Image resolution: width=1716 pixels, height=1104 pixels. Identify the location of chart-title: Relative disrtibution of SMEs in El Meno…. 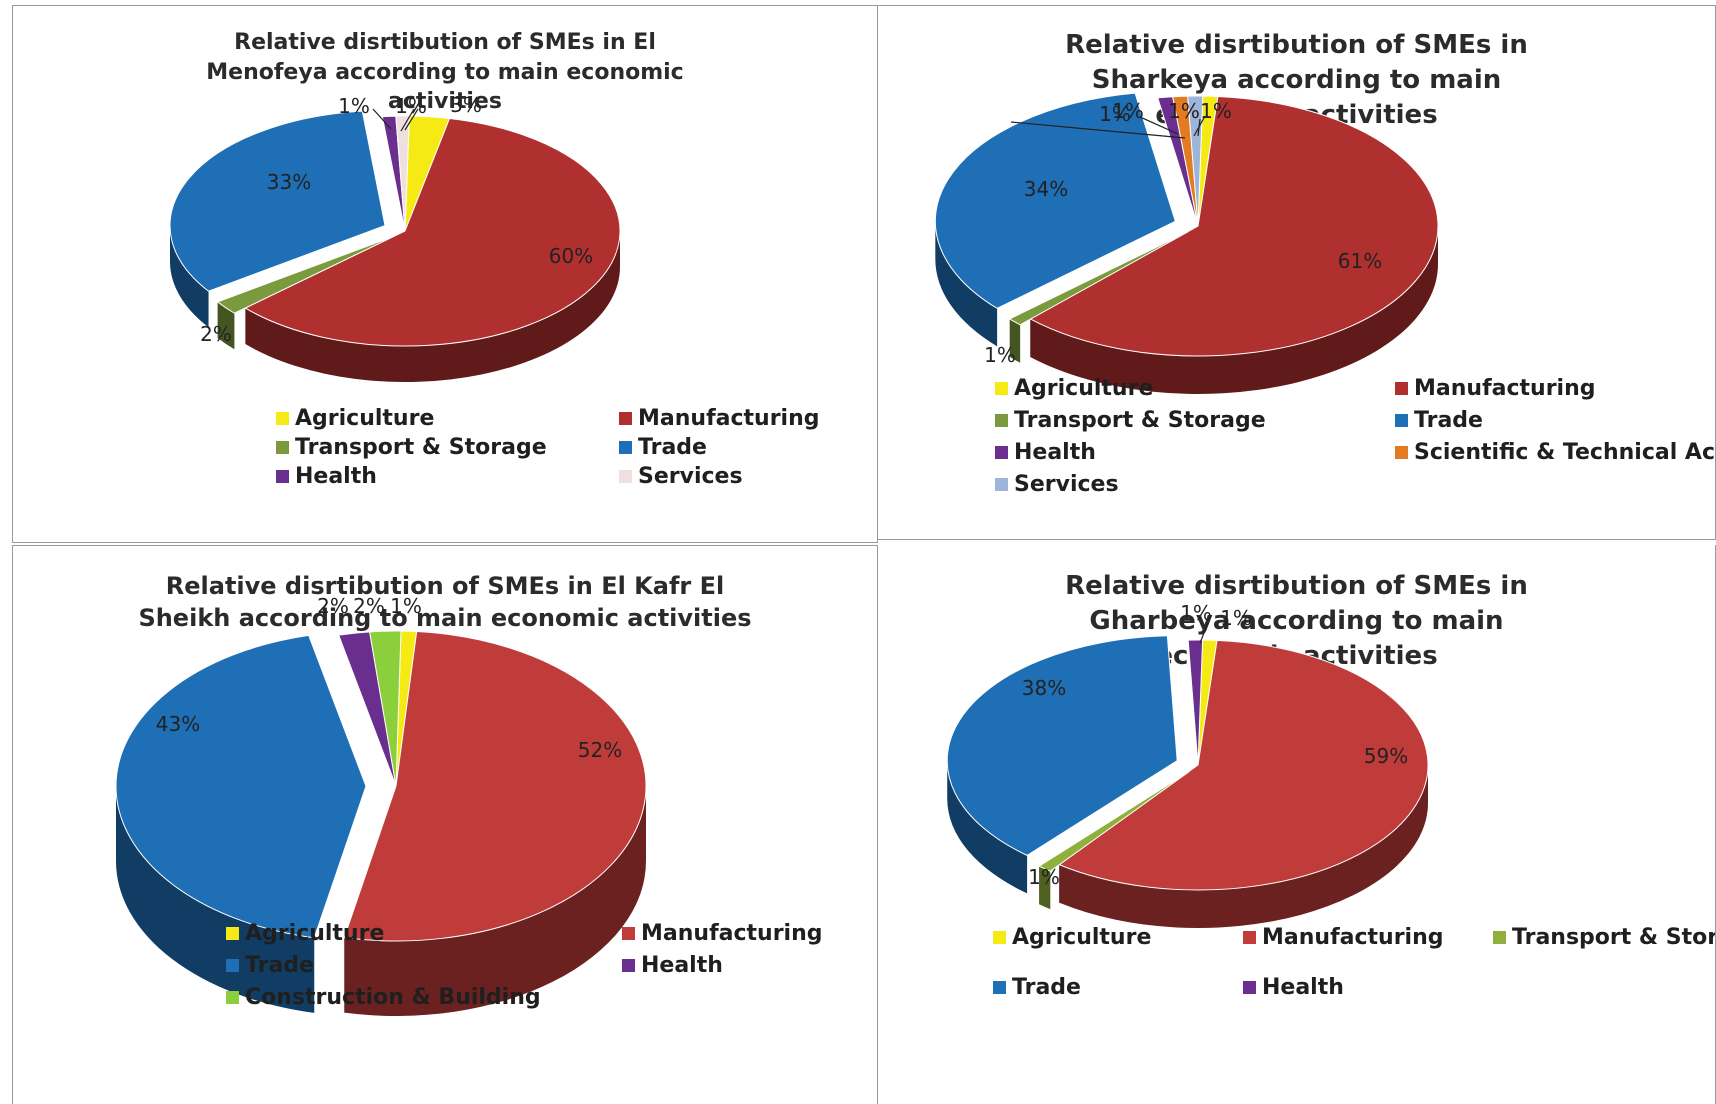
(445, 72).